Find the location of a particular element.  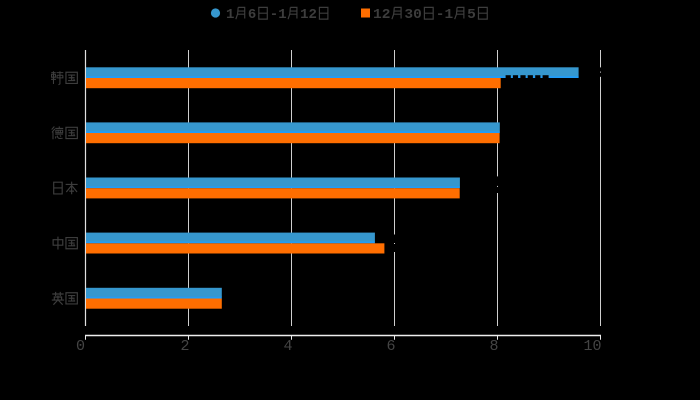

svg-text: 30 is located at coordinates (412, 15).